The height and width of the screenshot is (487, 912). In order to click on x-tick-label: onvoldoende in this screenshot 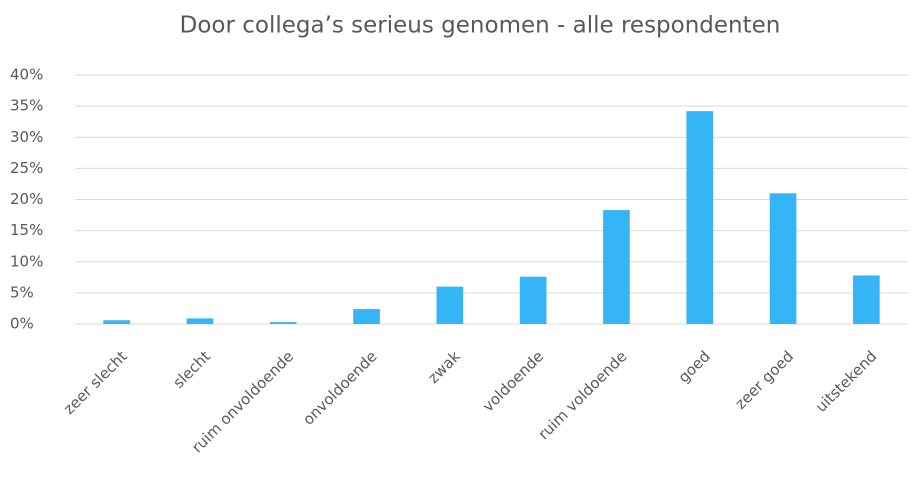, I will do `click(339, 387)`.